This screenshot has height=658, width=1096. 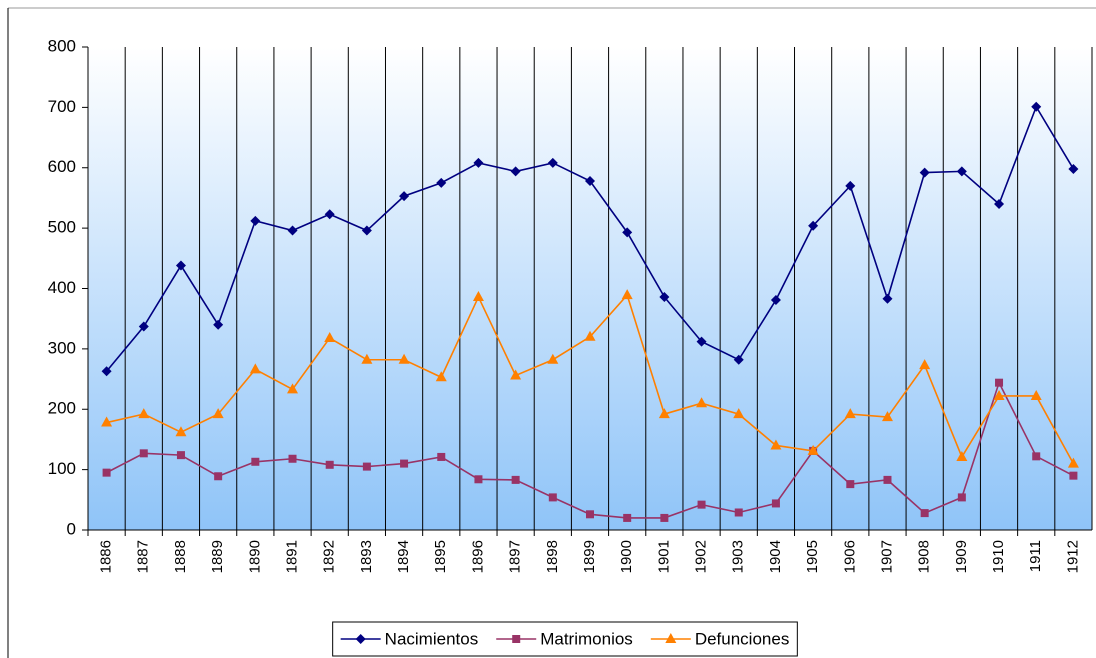 What do you see at coordinates (586, 638) in the screenshot?
I see `legend-label: Matrimonios` at bounding box center [586, 638].